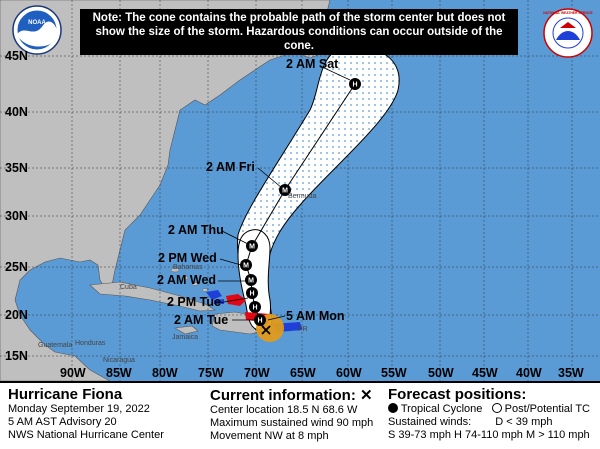 This screenshot has width=600, height=449. Describe the element at coordinates (185, 337) in the screenshot. I see `place-label-jamaica: Jamaica` at that location.